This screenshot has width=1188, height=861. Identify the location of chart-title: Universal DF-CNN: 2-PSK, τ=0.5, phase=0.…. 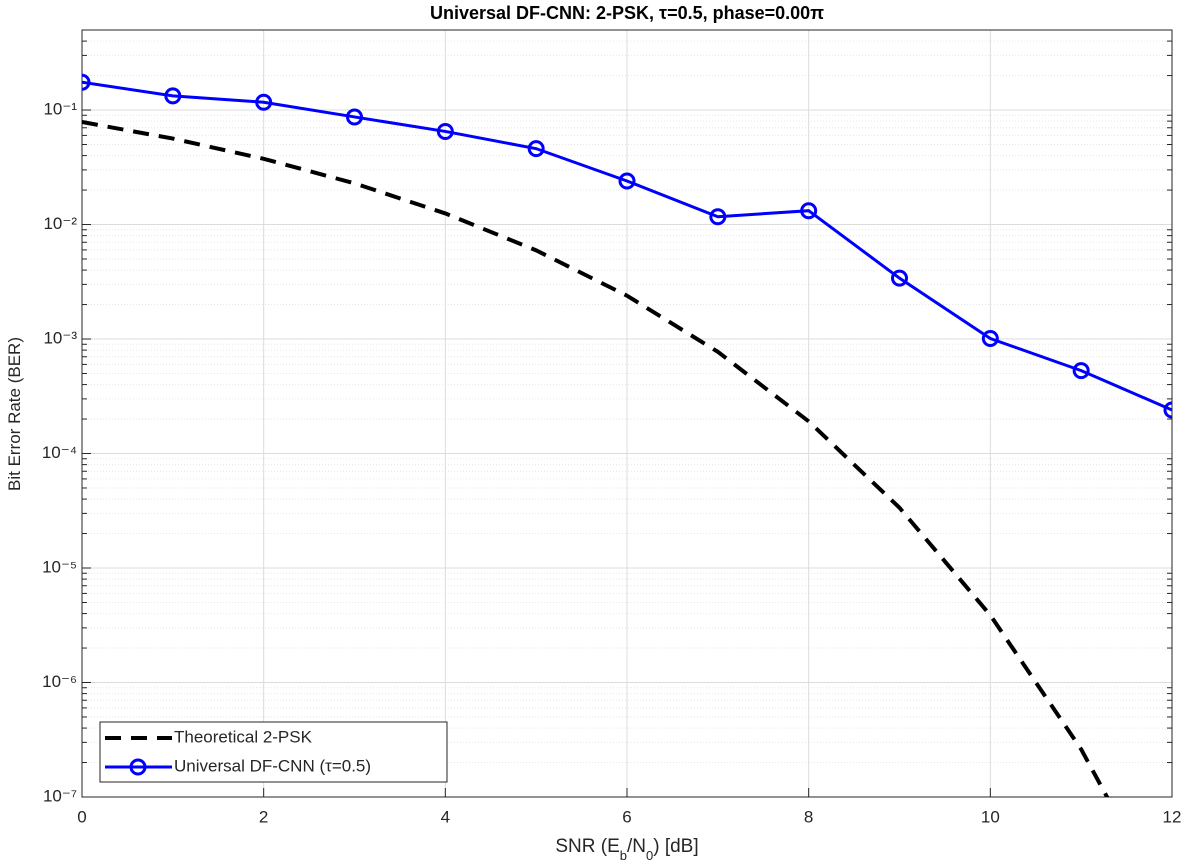
(627, 13).